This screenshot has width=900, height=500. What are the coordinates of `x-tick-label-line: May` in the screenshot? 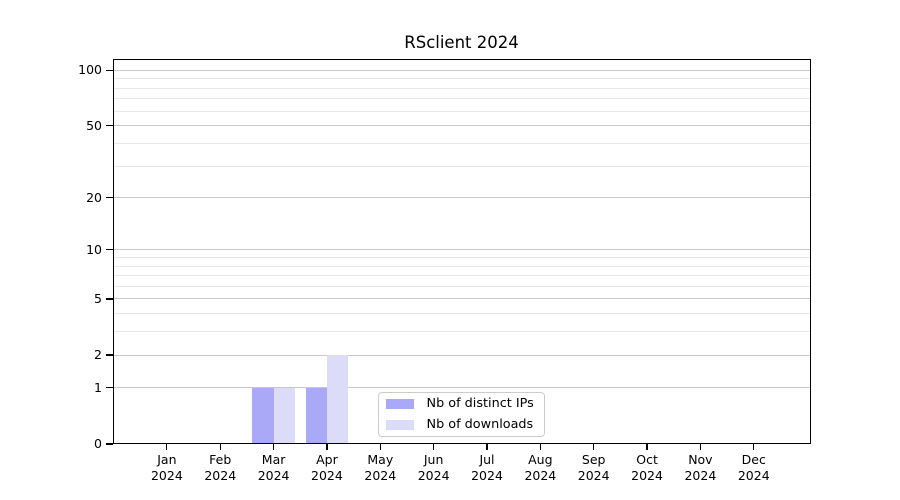 It's located at (380, 459).